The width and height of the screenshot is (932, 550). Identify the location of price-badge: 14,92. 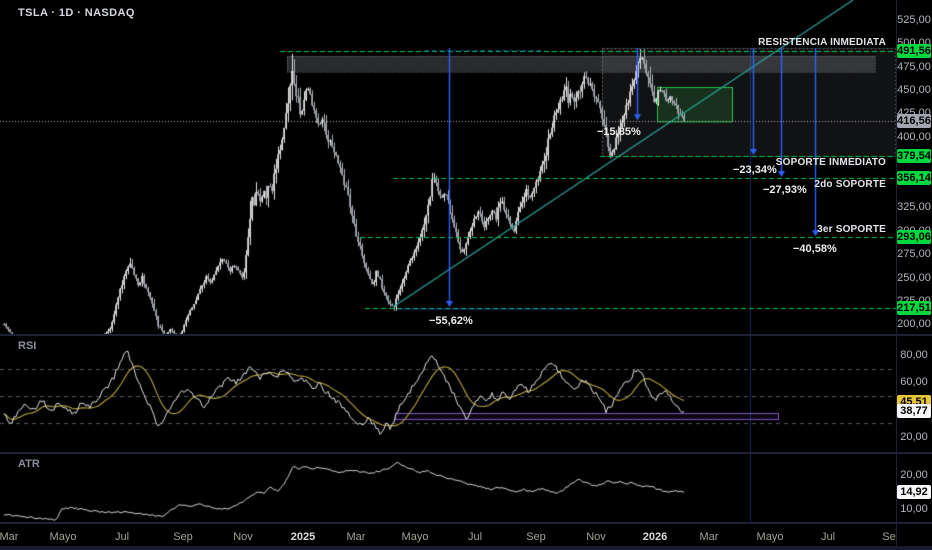
(914, 492).